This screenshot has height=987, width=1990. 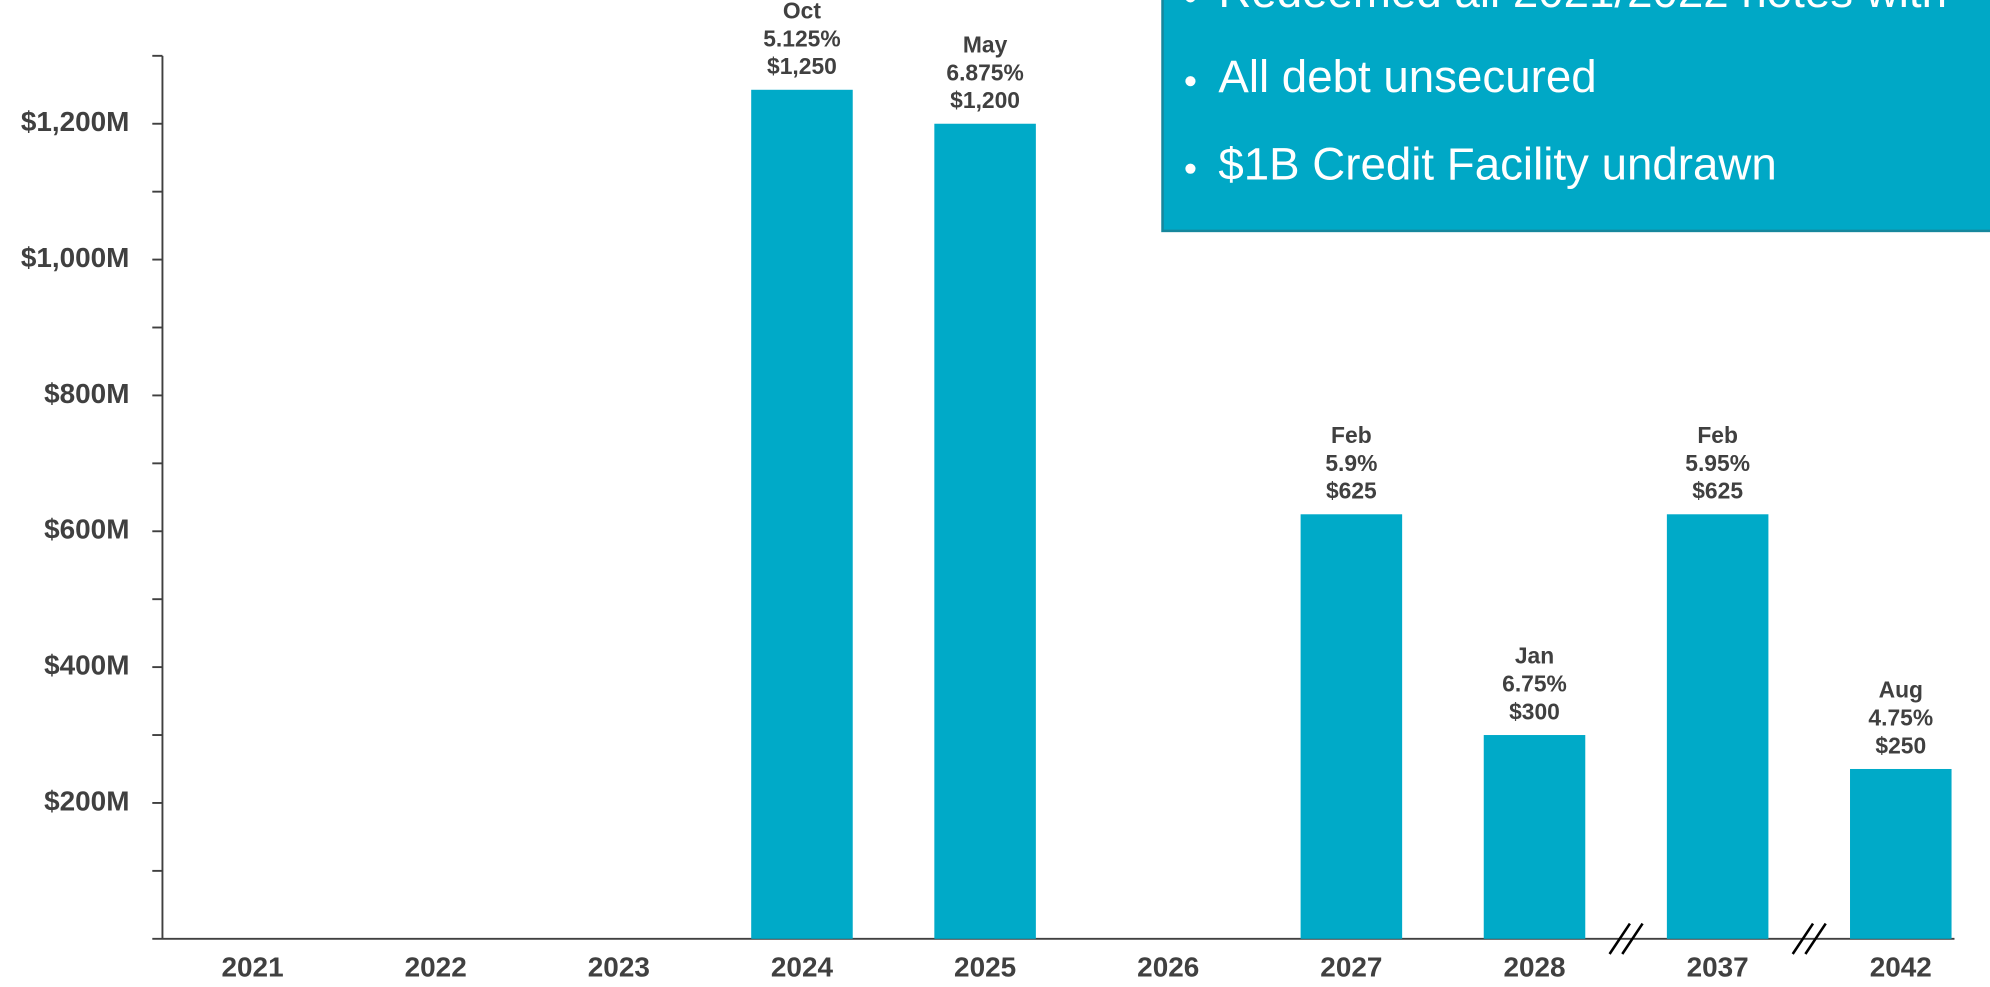 What do you see at coordinates (1534, 684) in the screenshot?
I see `rate-label: 6.75%` at bounding box center [1534, 684].